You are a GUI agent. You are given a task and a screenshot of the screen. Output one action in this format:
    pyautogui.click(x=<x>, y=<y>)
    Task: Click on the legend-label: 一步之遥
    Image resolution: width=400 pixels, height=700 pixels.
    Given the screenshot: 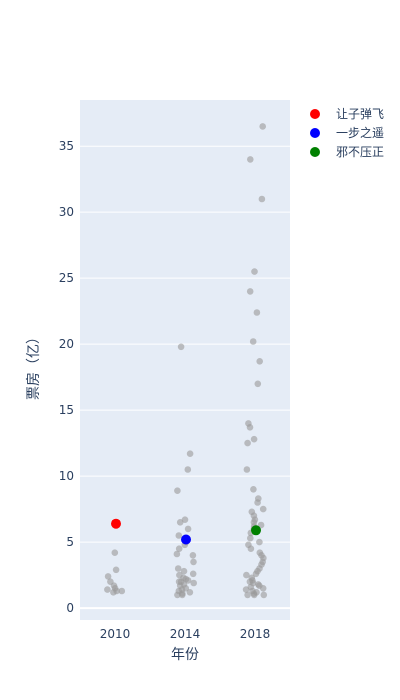 What is the action you would take?
    pyautogui.click(x=360, y=133)
    